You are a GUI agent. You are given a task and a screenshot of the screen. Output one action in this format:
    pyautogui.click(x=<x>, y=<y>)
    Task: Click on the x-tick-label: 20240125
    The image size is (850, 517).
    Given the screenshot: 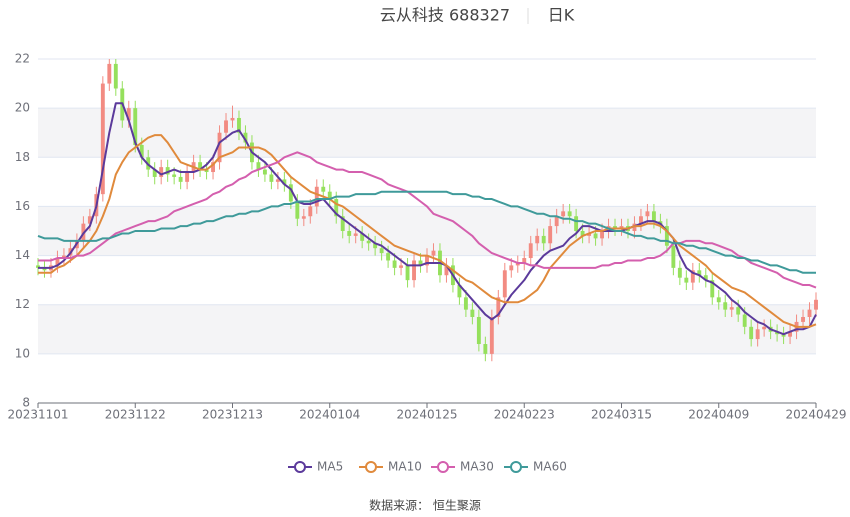 What is the action you would take?
    pyautogui.click(x=426, y=415)
    